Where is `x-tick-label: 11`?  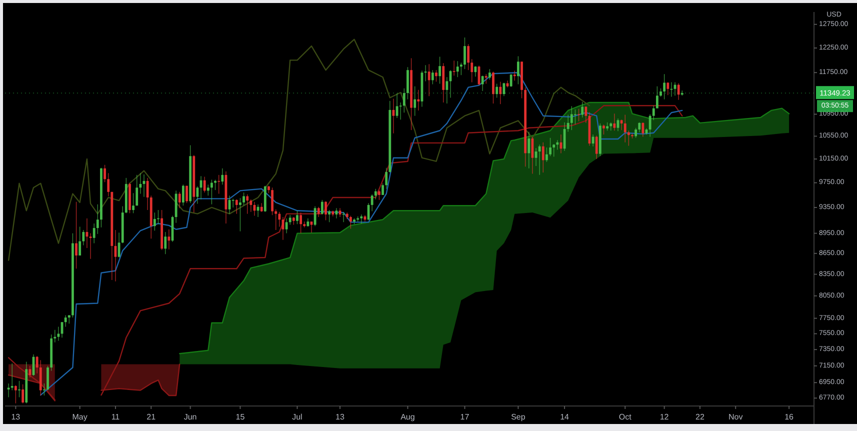 x-tick-label: 11 is located at coordinates (115, 417).